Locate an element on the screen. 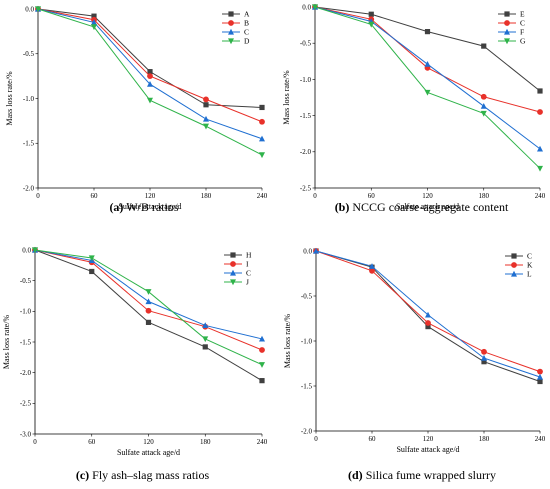 This screenshot has height=489, width=550. series-G is located at coordinates (427, 88).